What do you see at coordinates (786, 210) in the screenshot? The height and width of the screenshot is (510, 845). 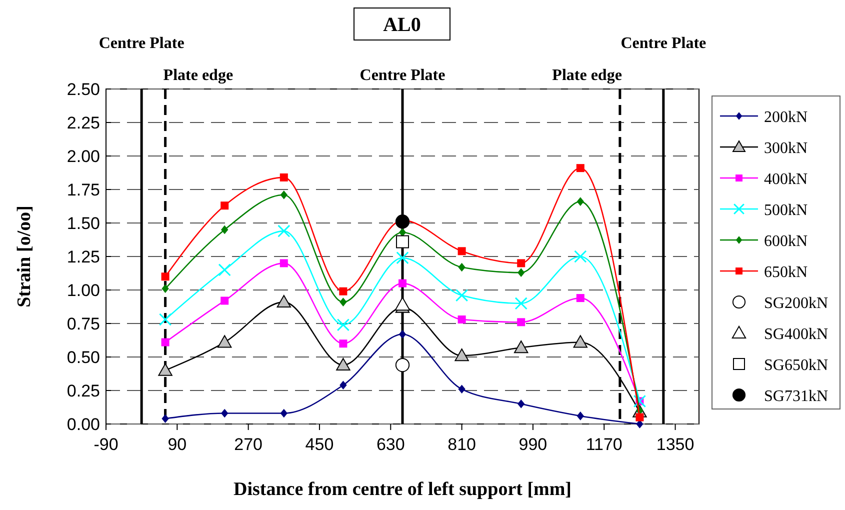 I see `legend-label: 500kN` at bounding box center [786, 210].